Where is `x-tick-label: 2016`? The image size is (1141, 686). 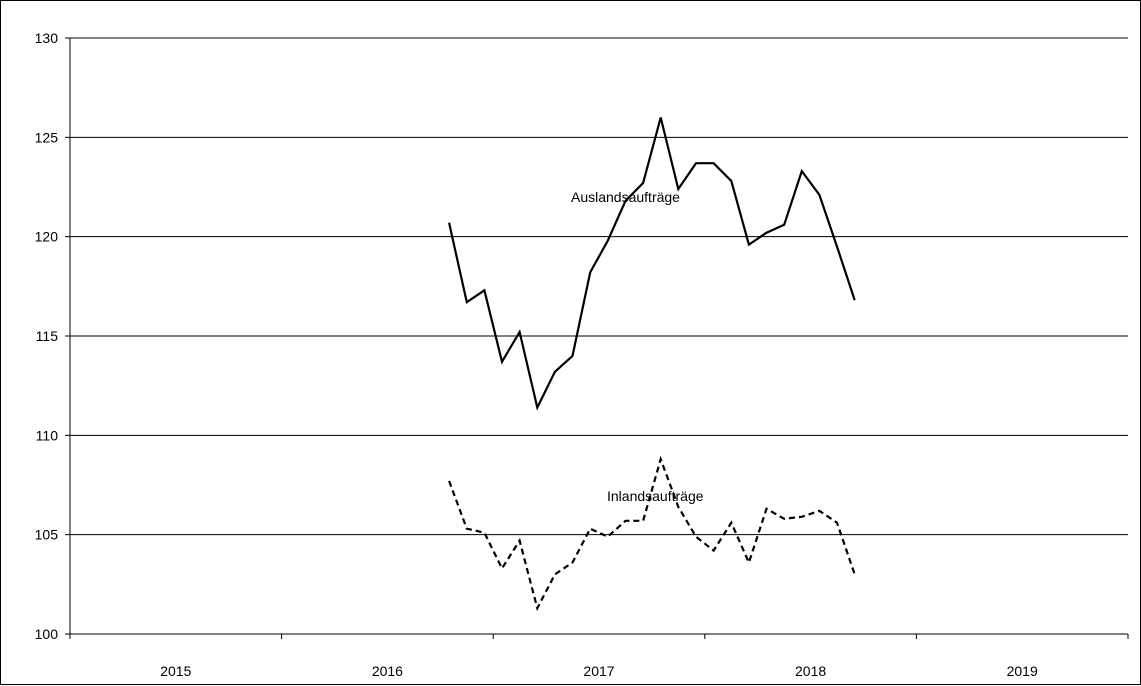
x-tick-label: 2016 is located at coordinates (387, 671).